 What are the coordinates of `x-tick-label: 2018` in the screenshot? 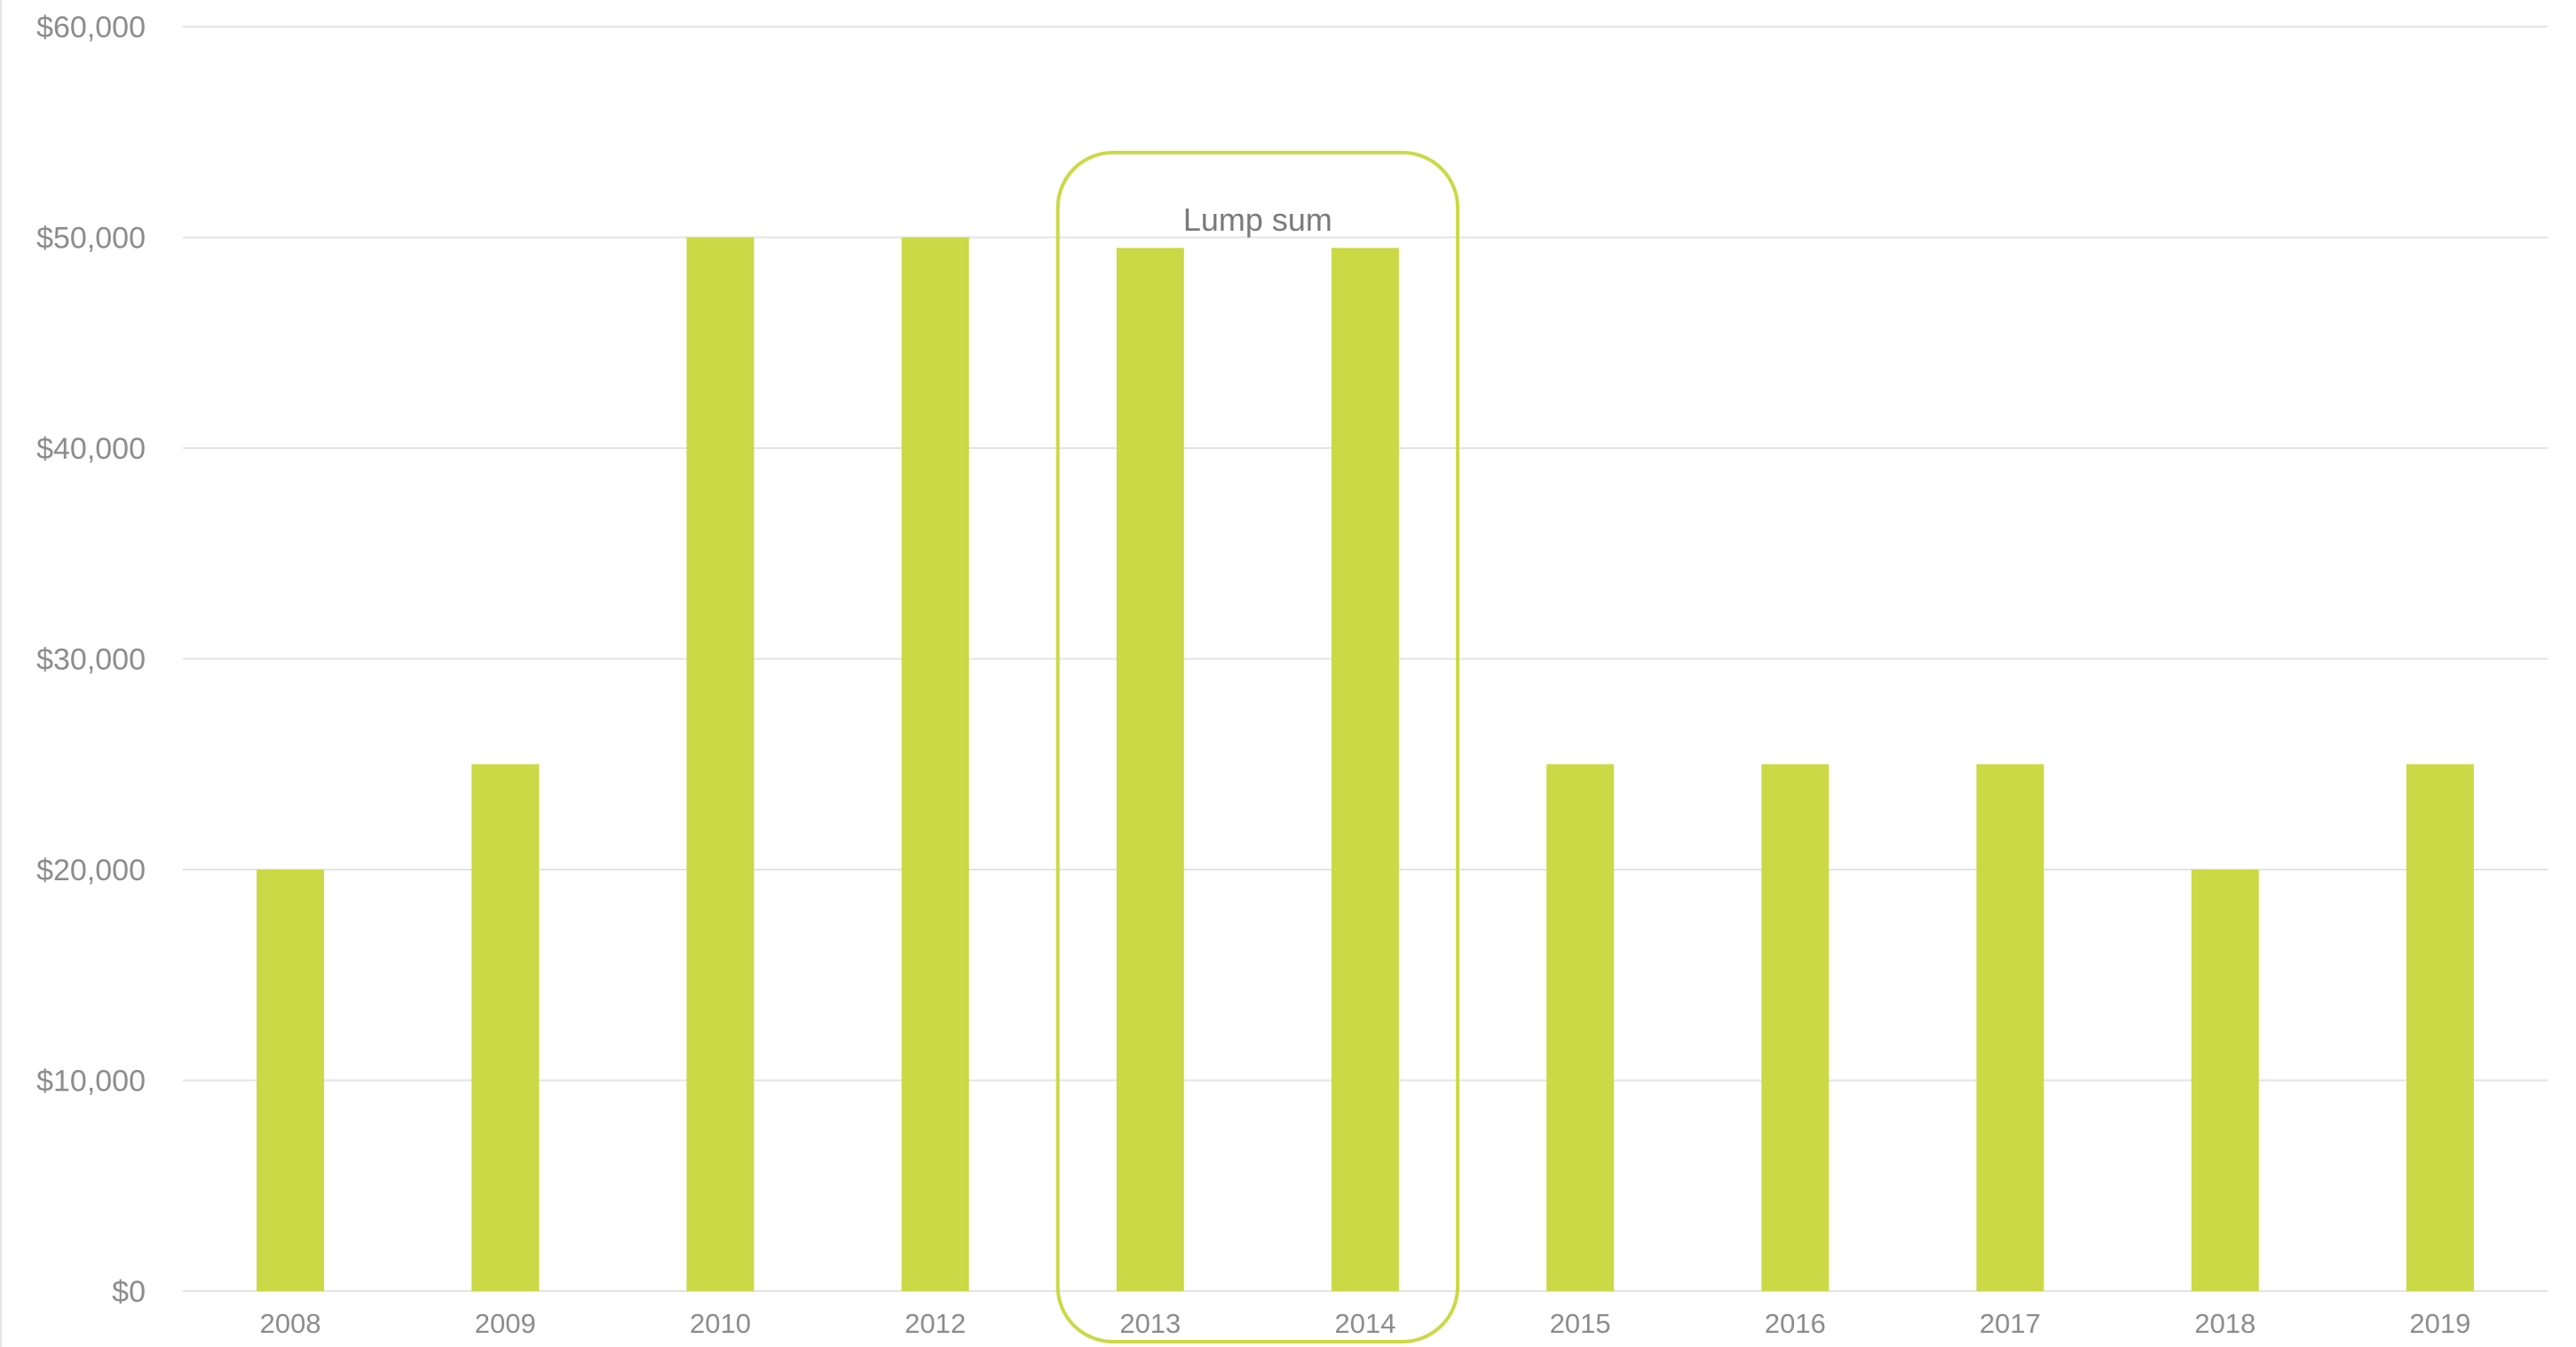 It's located at (2225, 1323).